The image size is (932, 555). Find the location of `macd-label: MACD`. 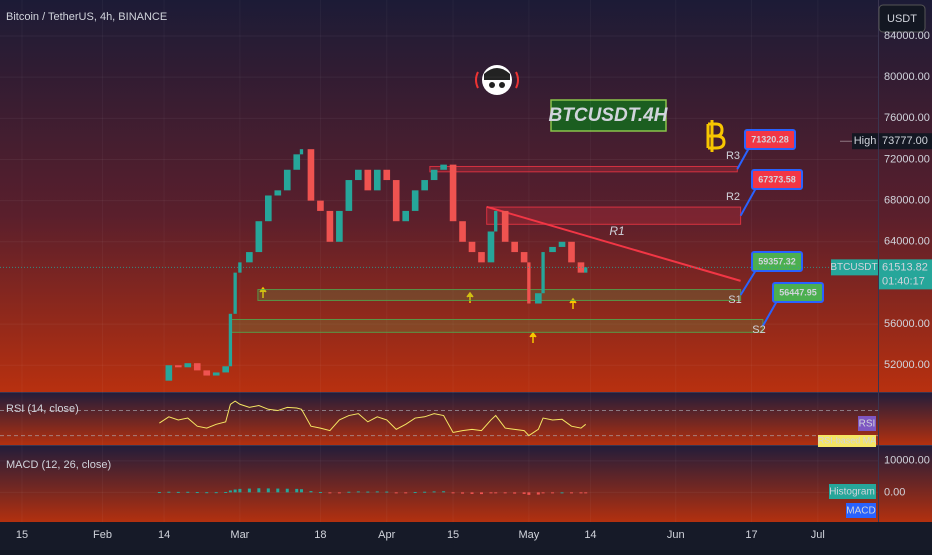

macd-label: MACD is located at coordinates (860, 511).